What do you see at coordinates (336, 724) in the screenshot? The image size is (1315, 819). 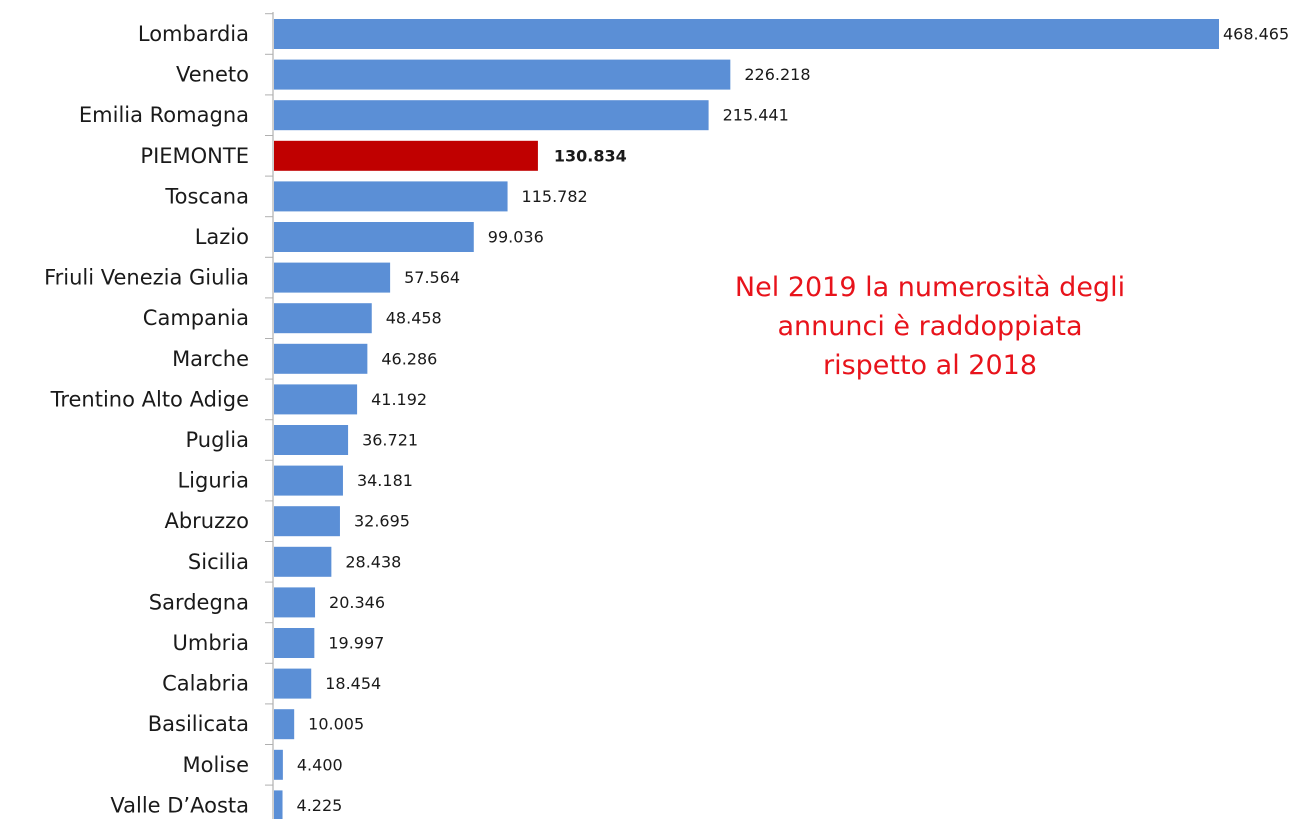 I see `data-label: 10.005` at bounding box center [336, 724].